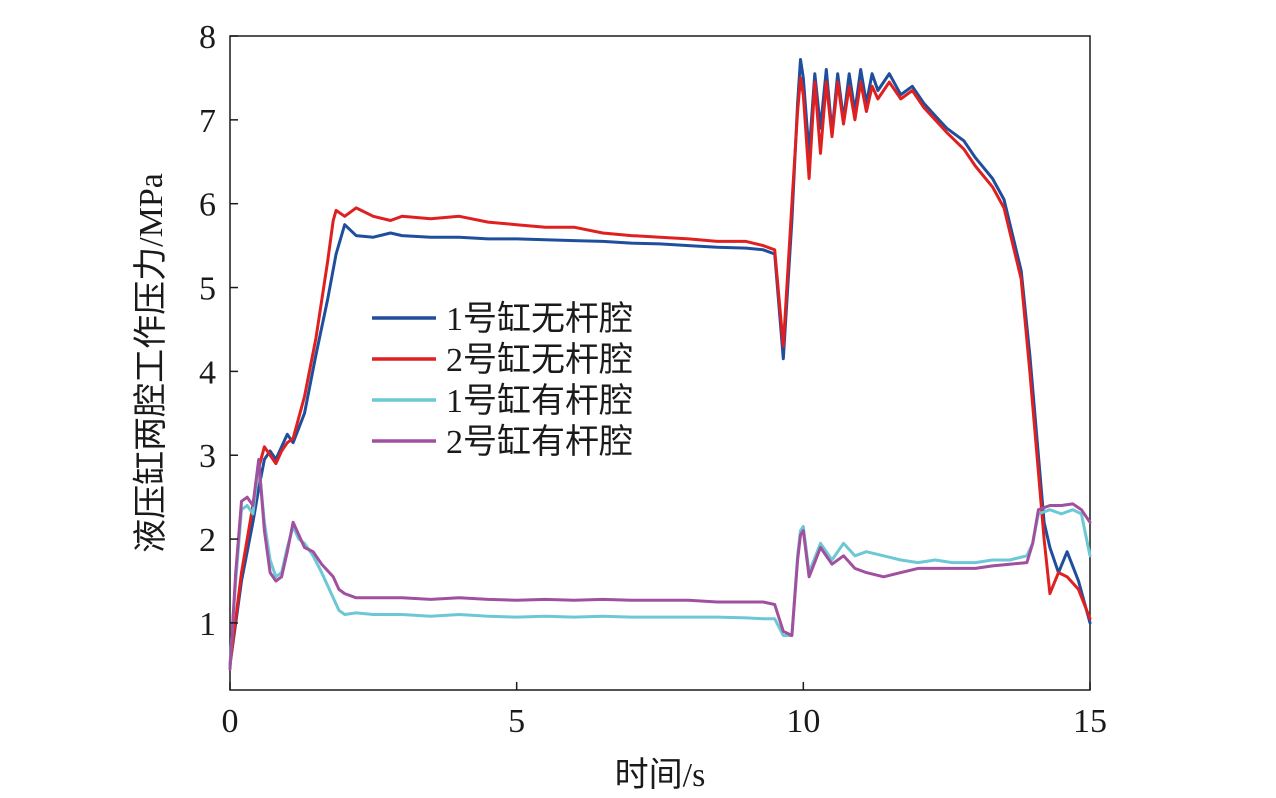 Image resolution: width=1276 pixels, height=798 pixels. Describe the element at coordinates (207, 205) in the screenshot. I see `y-tick-label: 6` at that location.